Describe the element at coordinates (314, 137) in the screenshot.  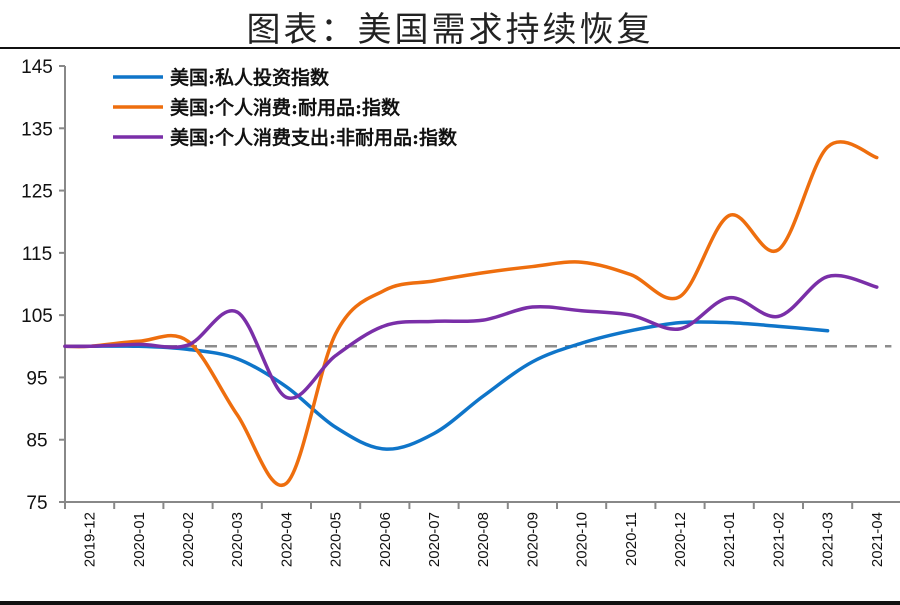
I see `legend-label-3: 美国:个人消费支出:非耐用品:指数` at that location.